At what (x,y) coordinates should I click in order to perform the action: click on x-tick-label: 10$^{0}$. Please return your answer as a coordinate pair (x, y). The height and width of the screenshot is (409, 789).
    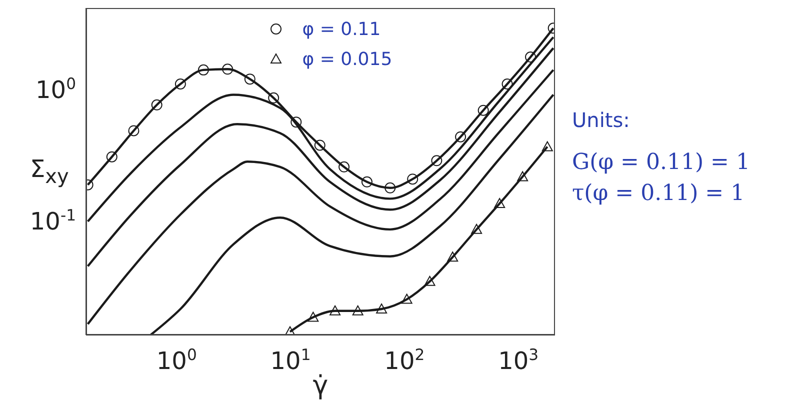
    Looking at the image, I should click on (176, 360).